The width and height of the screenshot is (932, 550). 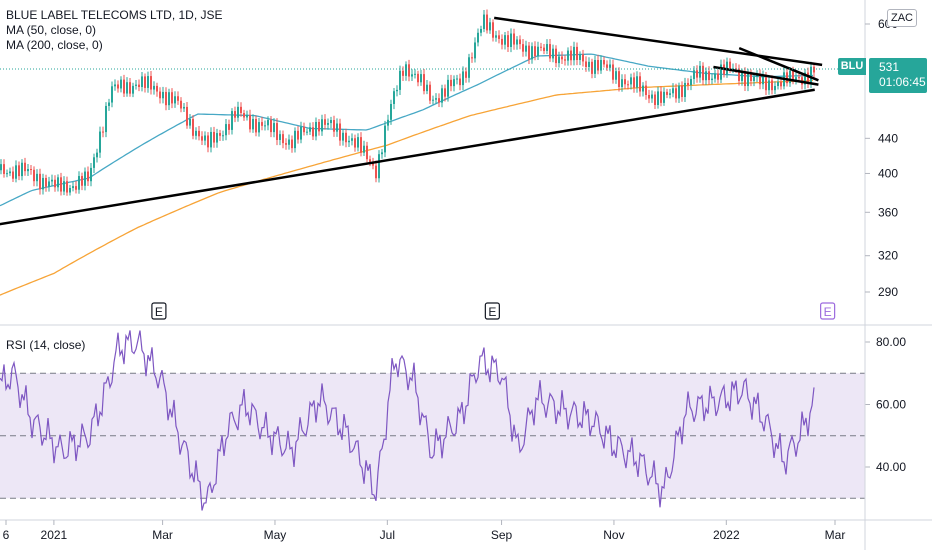 What do you see at coordinates (51, 30) in the screenshot?
I see `ma50-legend: MA (50, close, 0)` at bounding box center [51, 30].